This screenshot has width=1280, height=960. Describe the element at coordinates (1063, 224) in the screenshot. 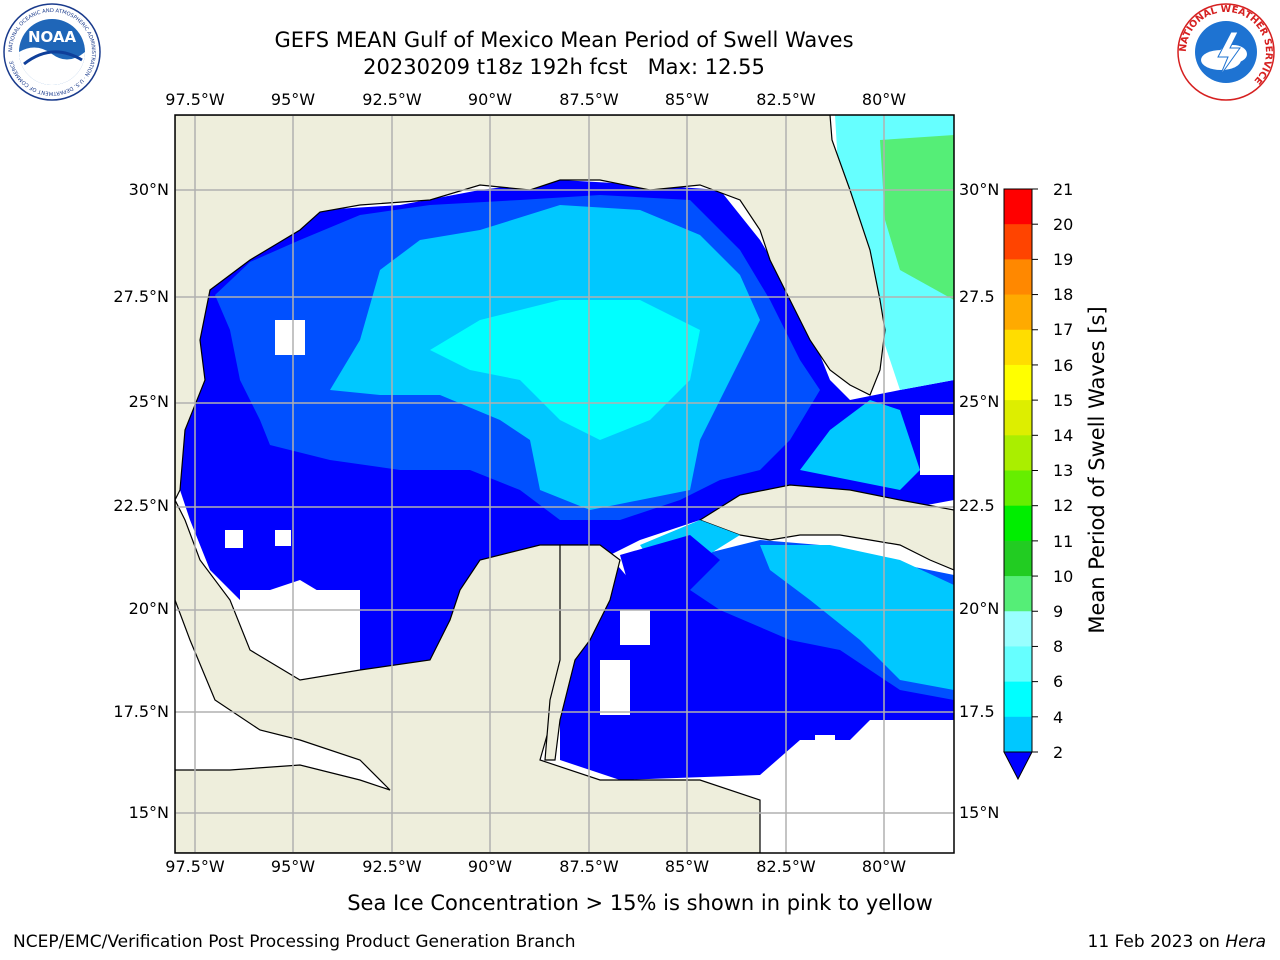

I see `colorbar-tick: 20` at that location.